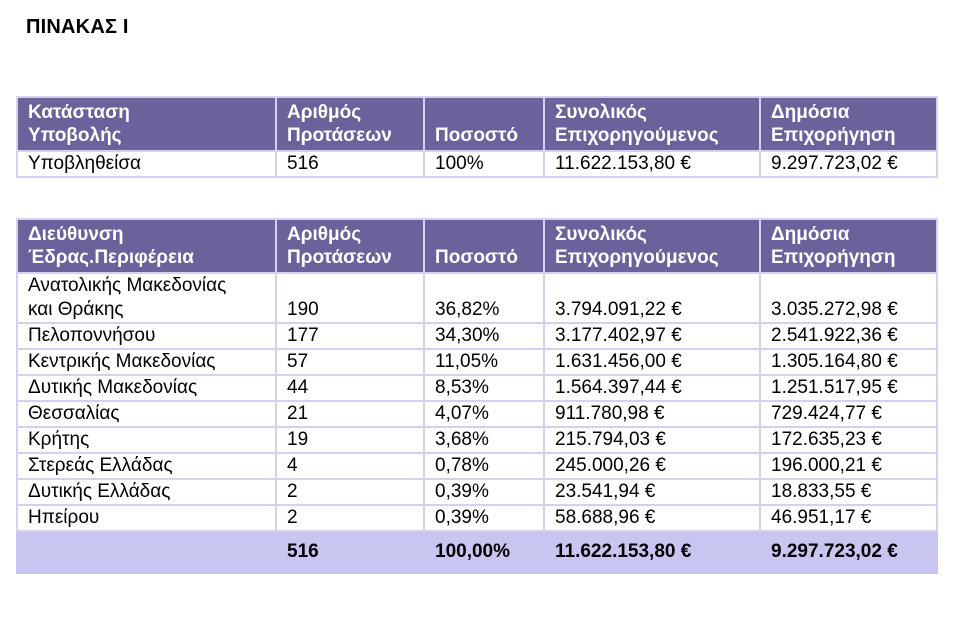 The width and height of the screenshot is (960, 620). What do you see at coordinates (652, 414) in the screenshot?
I see `cell-total-subsidized: 911.780,98 €` at bounding box center [652, 414].